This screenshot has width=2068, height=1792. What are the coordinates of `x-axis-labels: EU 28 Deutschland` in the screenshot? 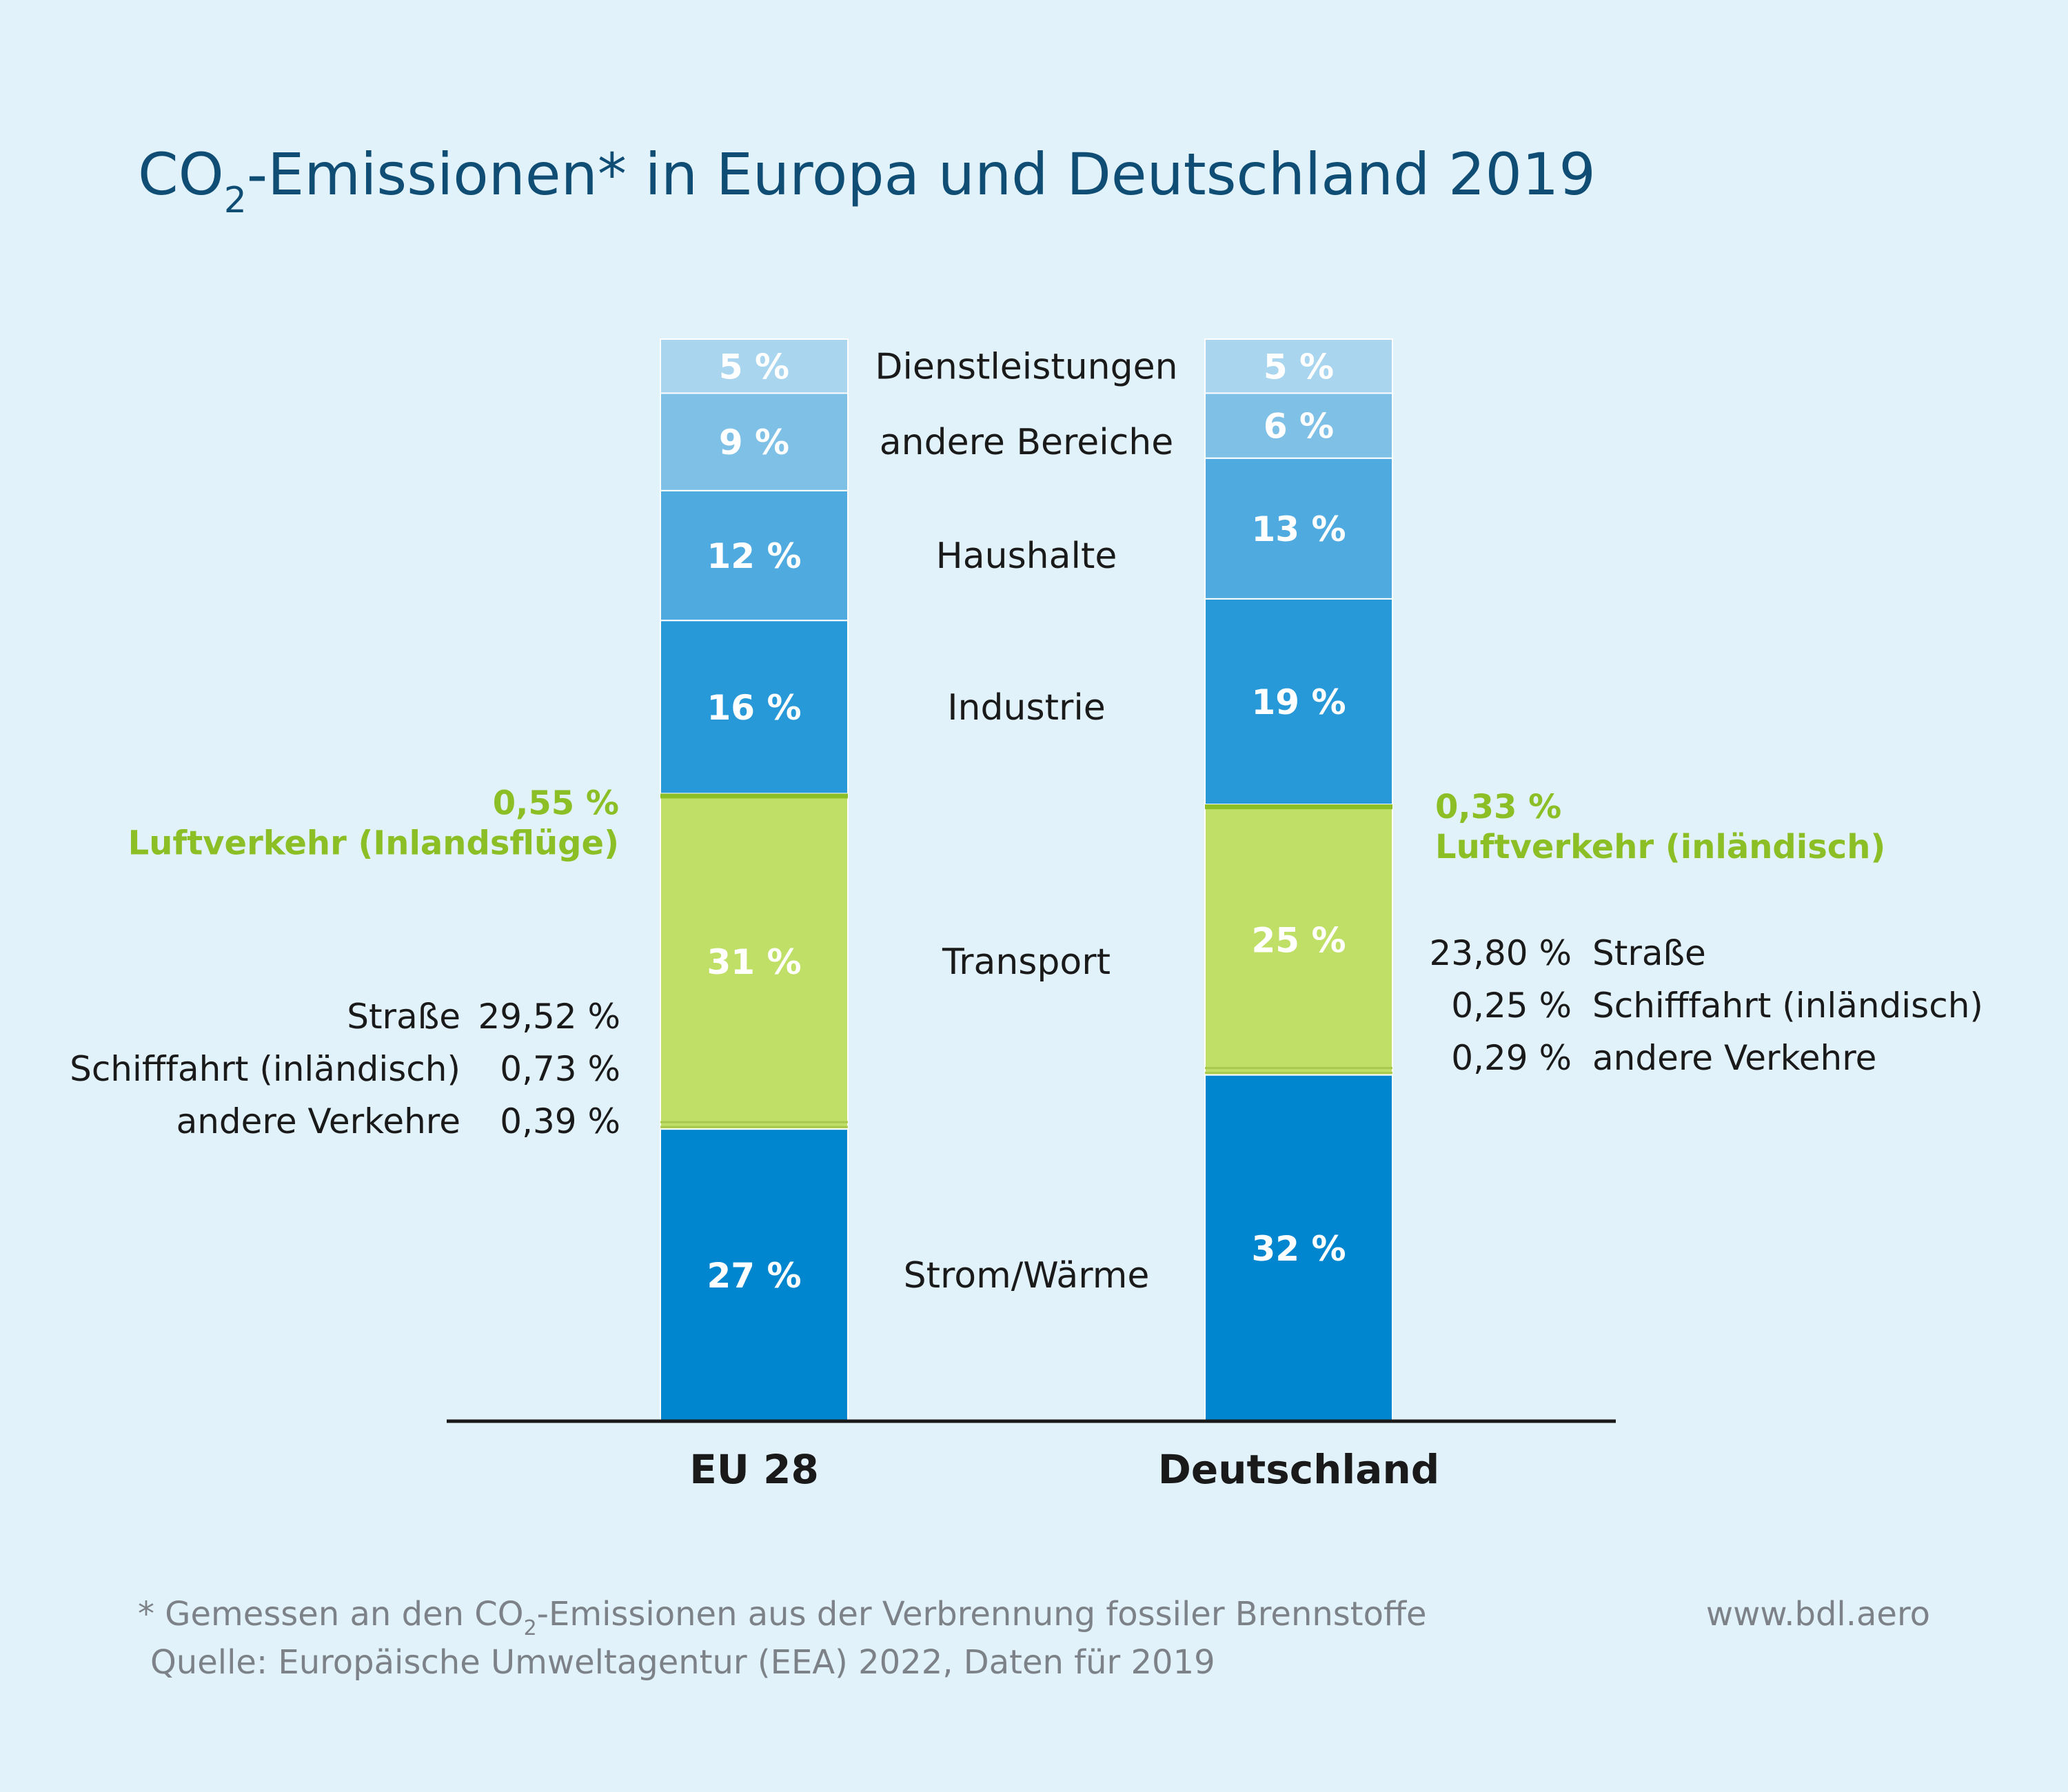 It's located at (1064, 1469).